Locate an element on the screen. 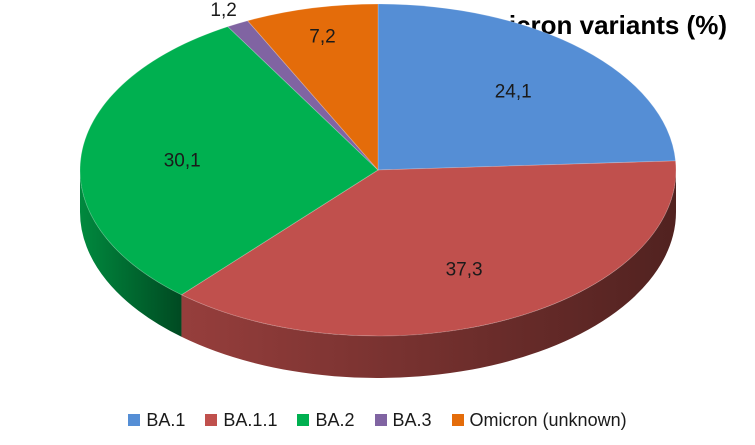  legend-item-ba-2: BA.2 is located at coordinates (326, 420).